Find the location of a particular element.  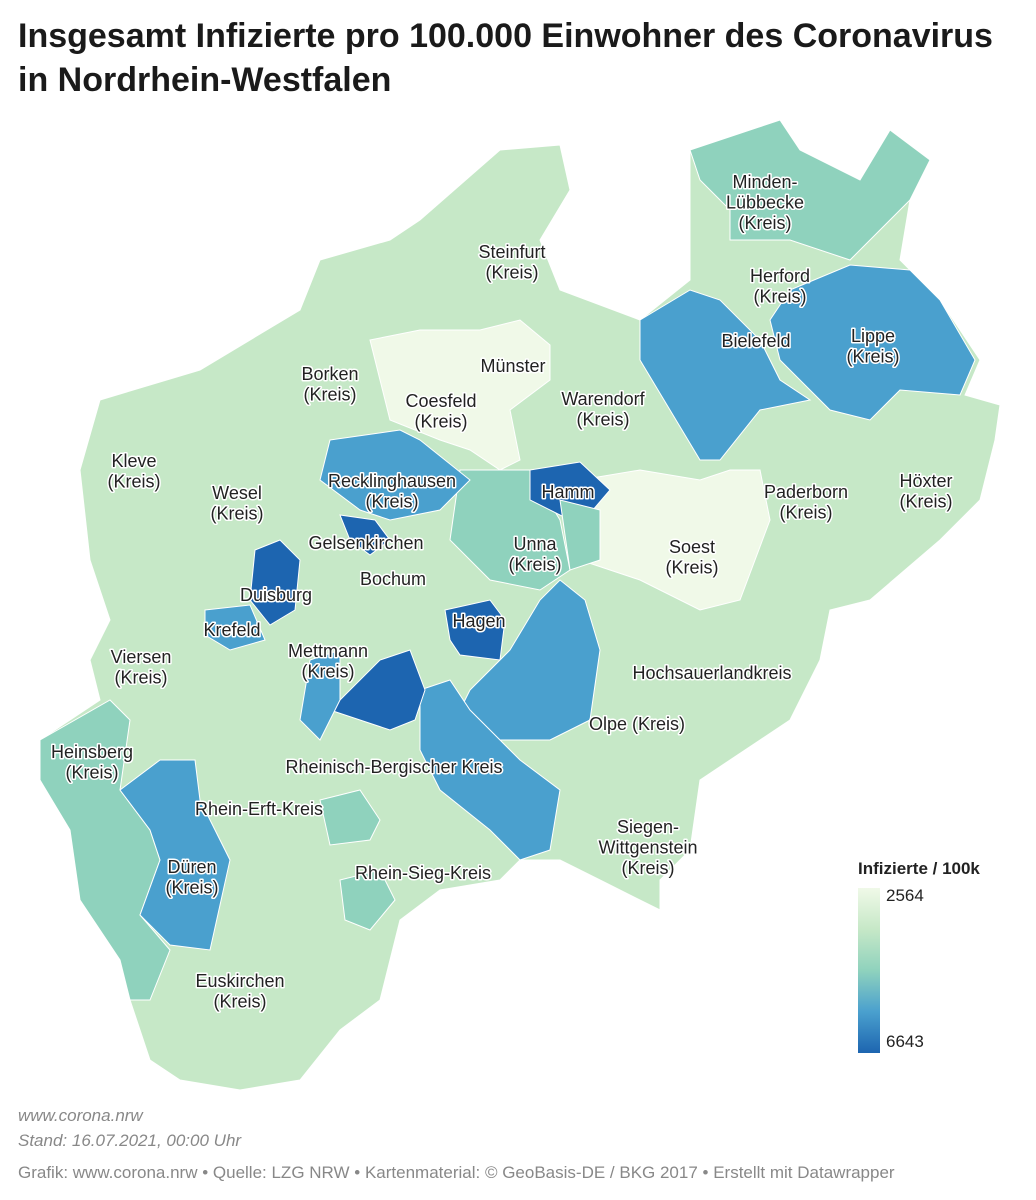

region-label: Bochum is located at coordinates (393, 579).